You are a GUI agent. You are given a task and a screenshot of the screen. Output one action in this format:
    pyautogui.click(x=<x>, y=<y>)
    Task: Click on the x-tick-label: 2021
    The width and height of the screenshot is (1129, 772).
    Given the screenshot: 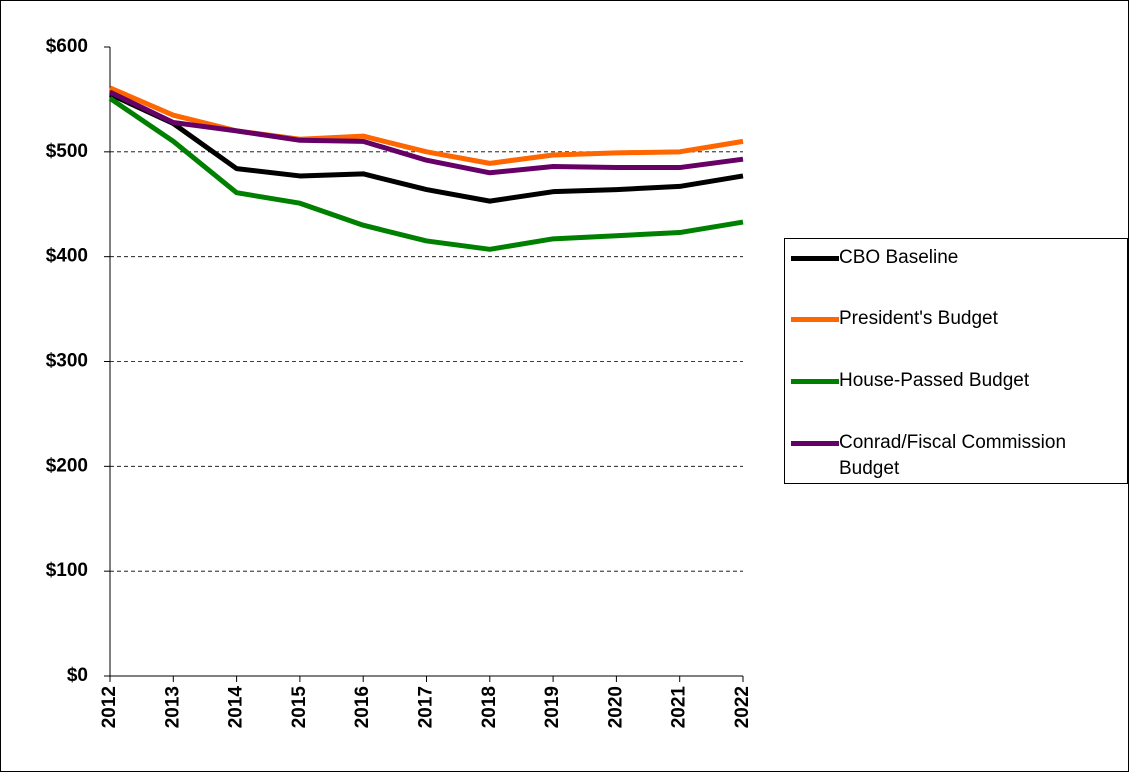 What is the action you would take?
    pyautogui.click(x=679, y=707)
    